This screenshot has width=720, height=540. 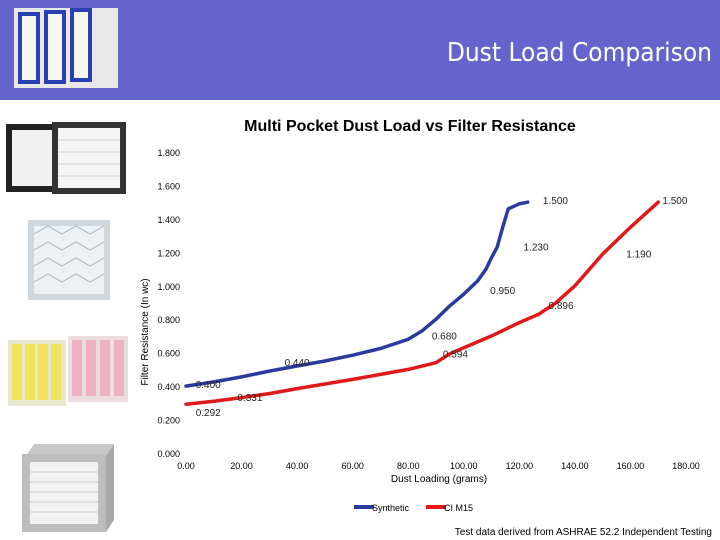 What do you see at coordinates (66, 158) in the screenshot?
I see `panel-filter-photo` at bounding box center [66, 158].